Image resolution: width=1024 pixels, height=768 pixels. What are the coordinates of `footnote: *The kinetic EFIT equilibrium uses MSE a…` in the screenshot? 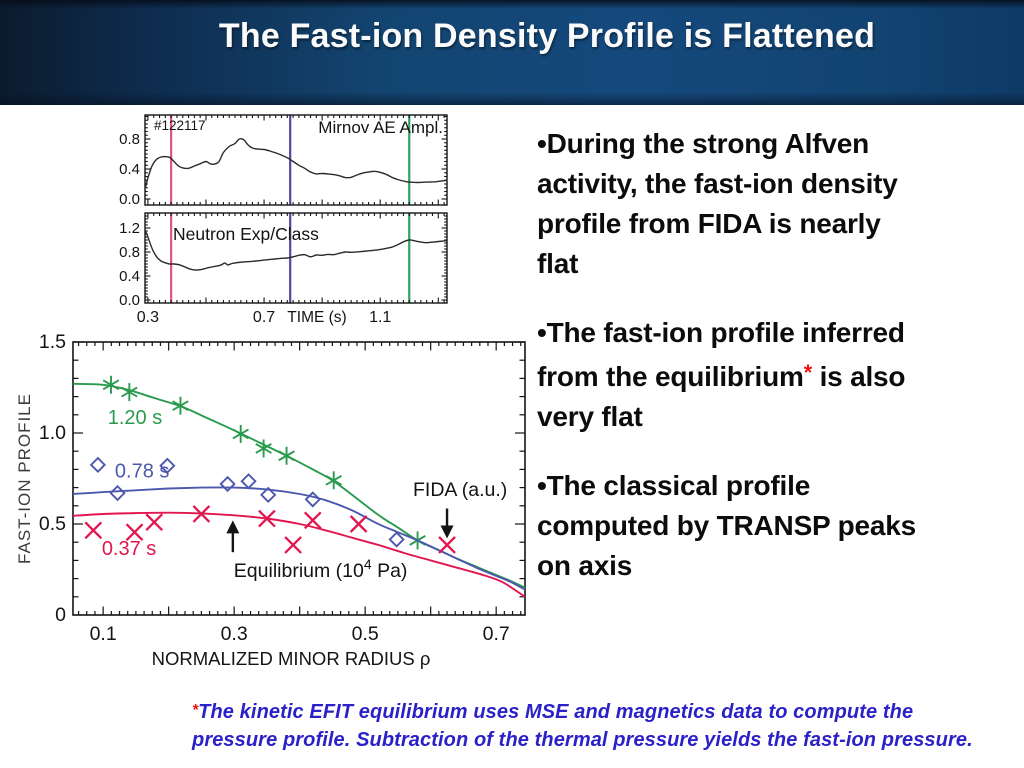 It's located at (592, 725).